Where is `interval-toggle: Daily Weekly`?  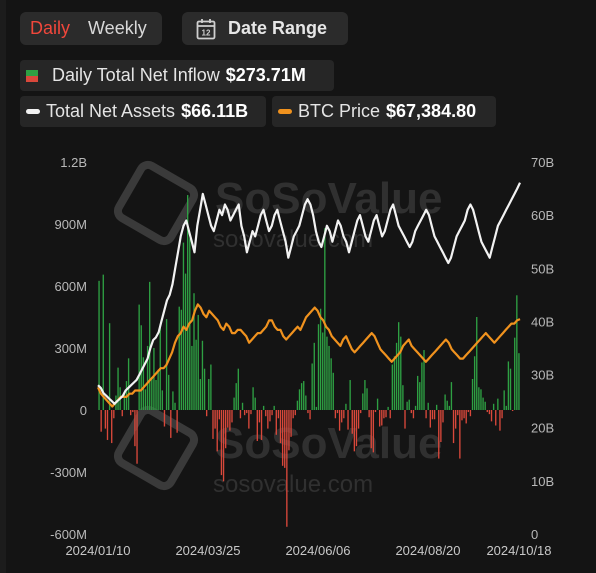 interval-toggle: Daily Weekly is located at coordinates (91, 28).